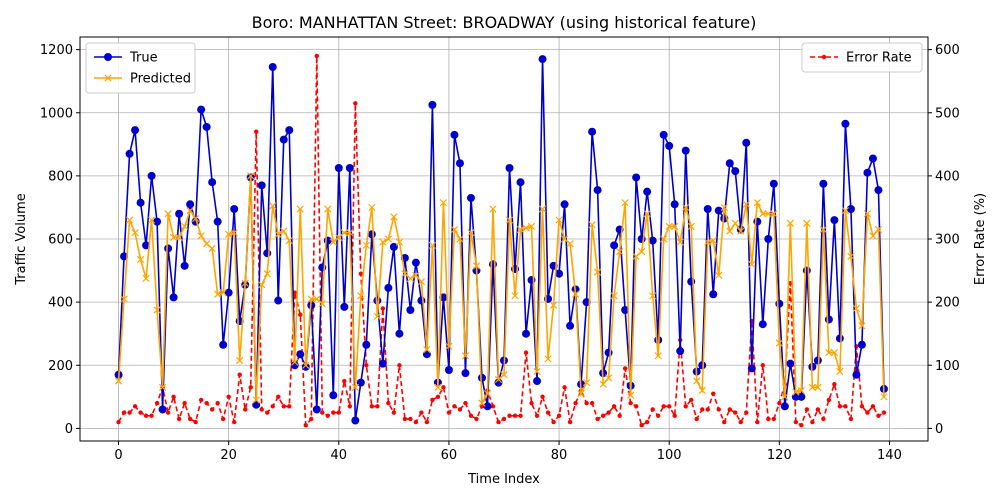  I want to click on x-axis: 0 20 40 60 80 100 120 140, so click(508, 452).